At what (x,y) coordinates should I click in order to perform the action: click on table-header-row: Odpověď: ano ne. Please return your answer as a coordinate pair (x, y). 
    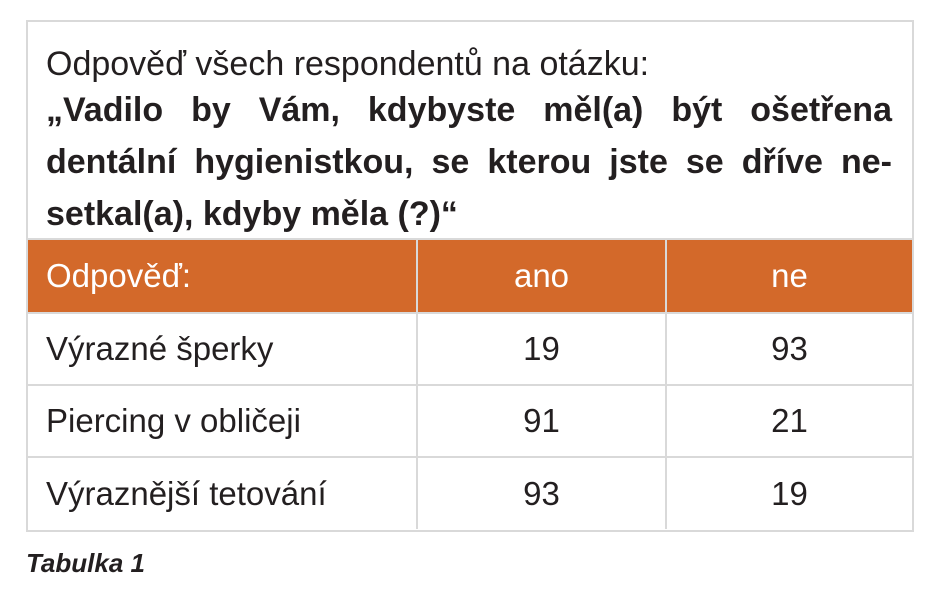
    Looking at the image, I should click on (470, 275).